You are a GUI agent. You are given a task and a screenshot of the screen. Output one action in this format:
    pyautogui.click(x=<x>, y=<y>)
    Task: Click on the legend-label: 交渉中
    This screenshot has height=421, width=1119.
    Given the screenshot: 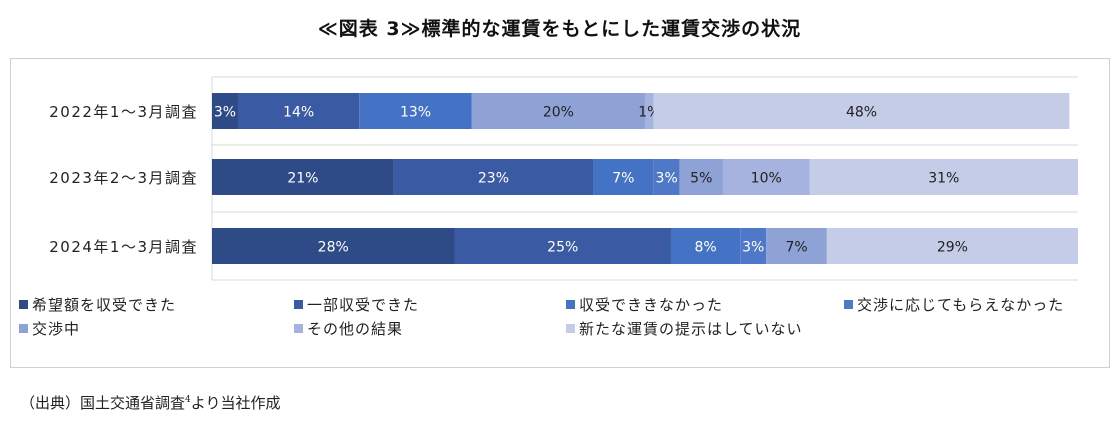 What is the action you would take?
    pyautogui.click(x=56, y=329)
    